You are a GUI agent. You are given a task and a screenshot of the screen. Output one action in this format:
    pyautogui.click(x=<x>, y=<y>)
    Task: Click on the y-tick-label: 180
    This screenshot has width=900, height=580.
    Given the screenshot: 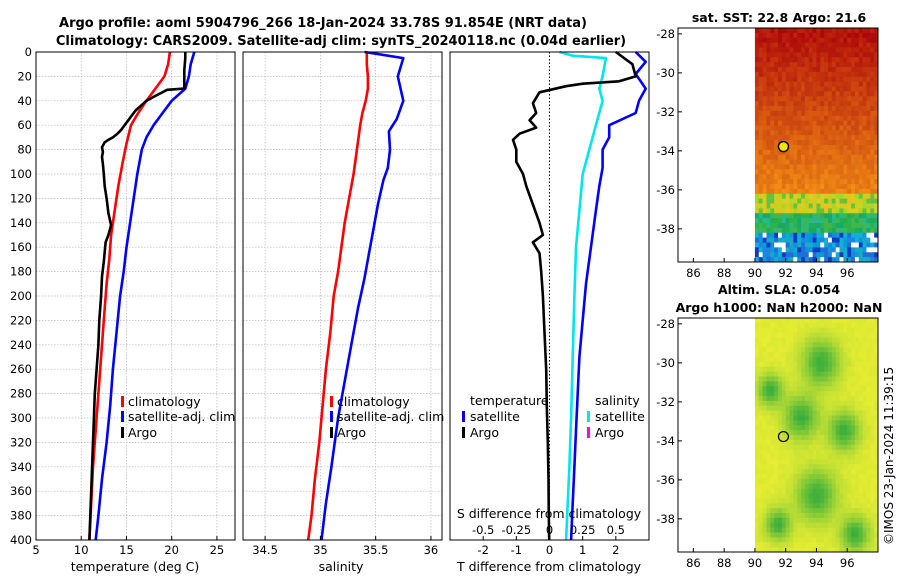 What is the action you would take?
    pyautogui.click(x=21, y=272)
    